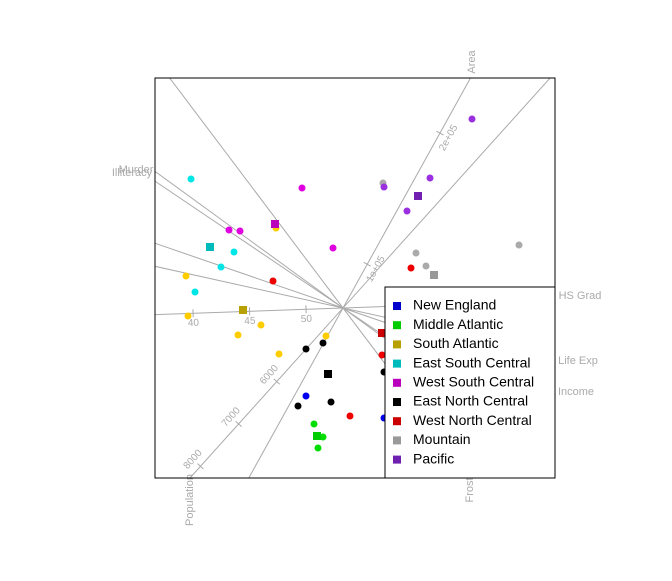 Image resolution: width=672 pixels, height=581 pixels. I want to click on tick-label: 50, so click(307, 319).